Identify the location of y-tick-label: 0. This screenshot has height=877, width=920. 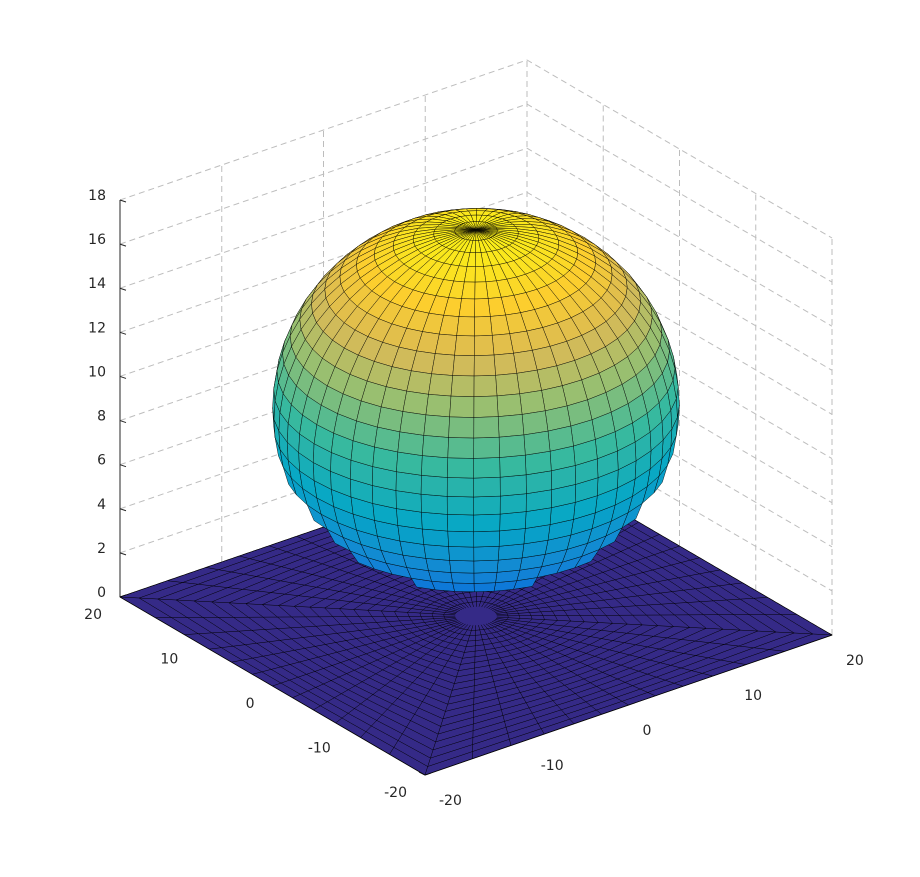
(250, 704).